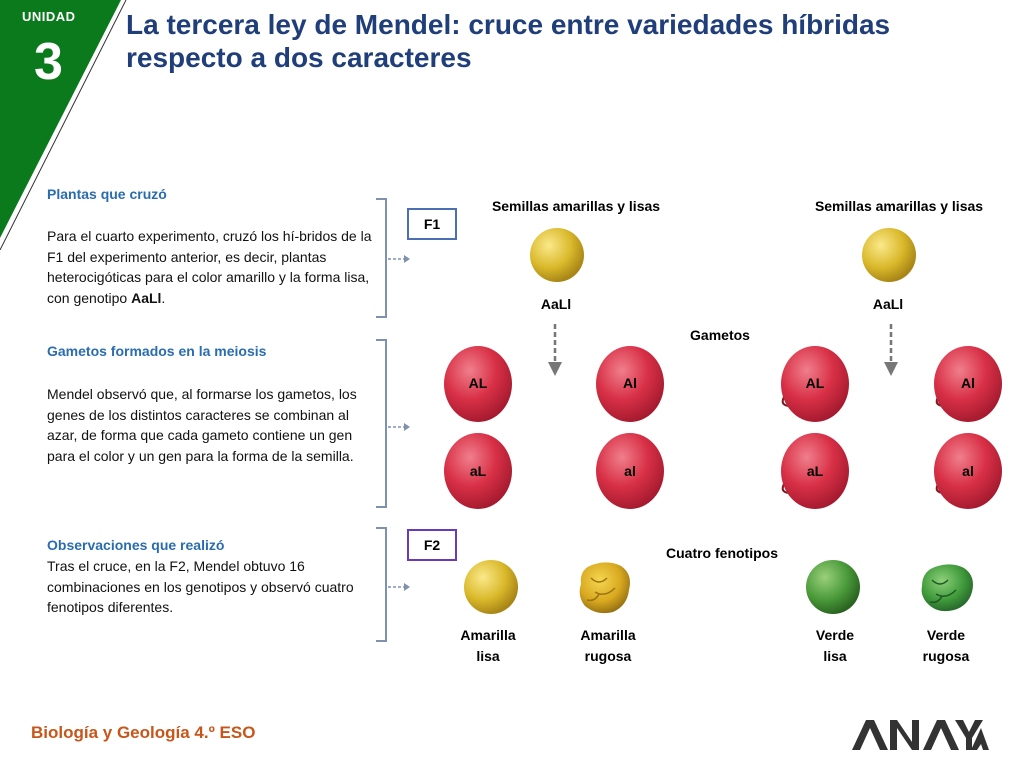  Describe the element at coordinates (555, 350) in the screenshot. I see `arrow-down-left` at that location.